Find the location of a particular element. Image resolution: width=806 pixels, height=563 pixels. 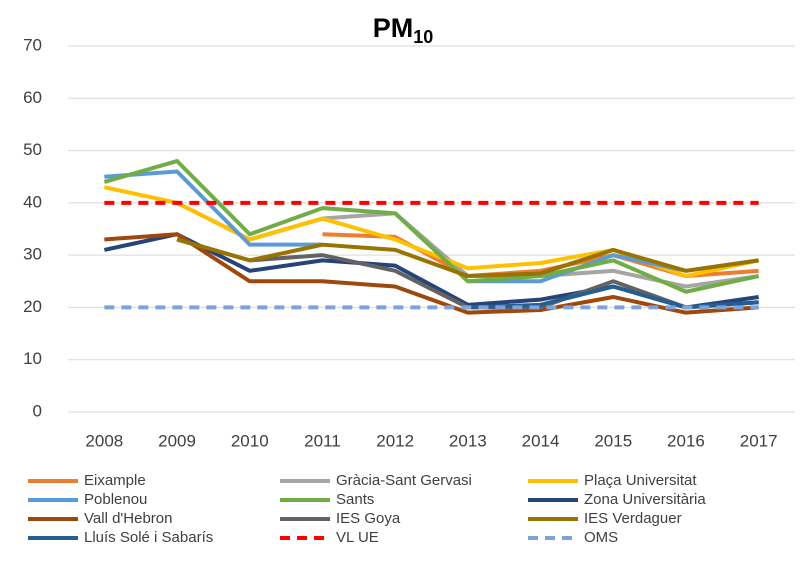

legend-text: Gràcia-Sant Gervasi is located at coordinates (404, 480).